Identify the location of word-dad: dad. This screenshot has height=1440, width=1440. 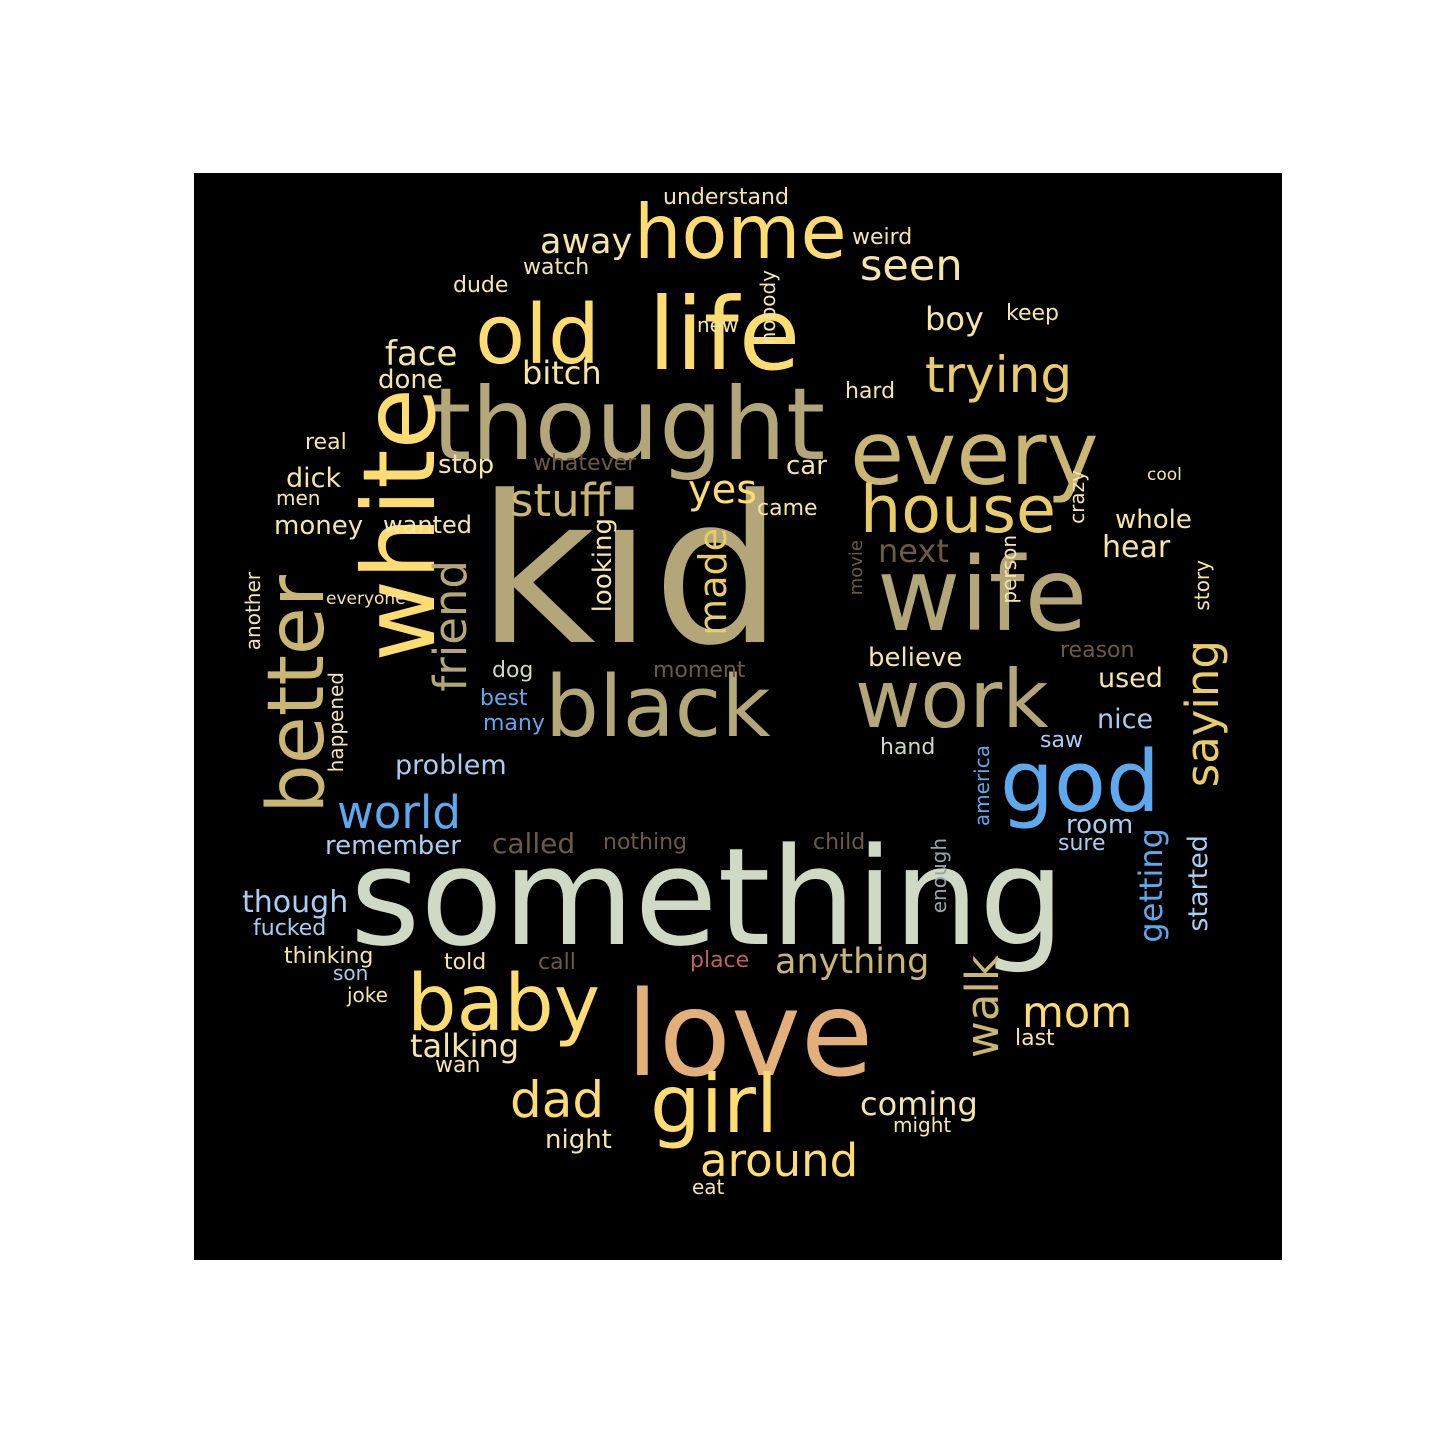
(557, 1100).